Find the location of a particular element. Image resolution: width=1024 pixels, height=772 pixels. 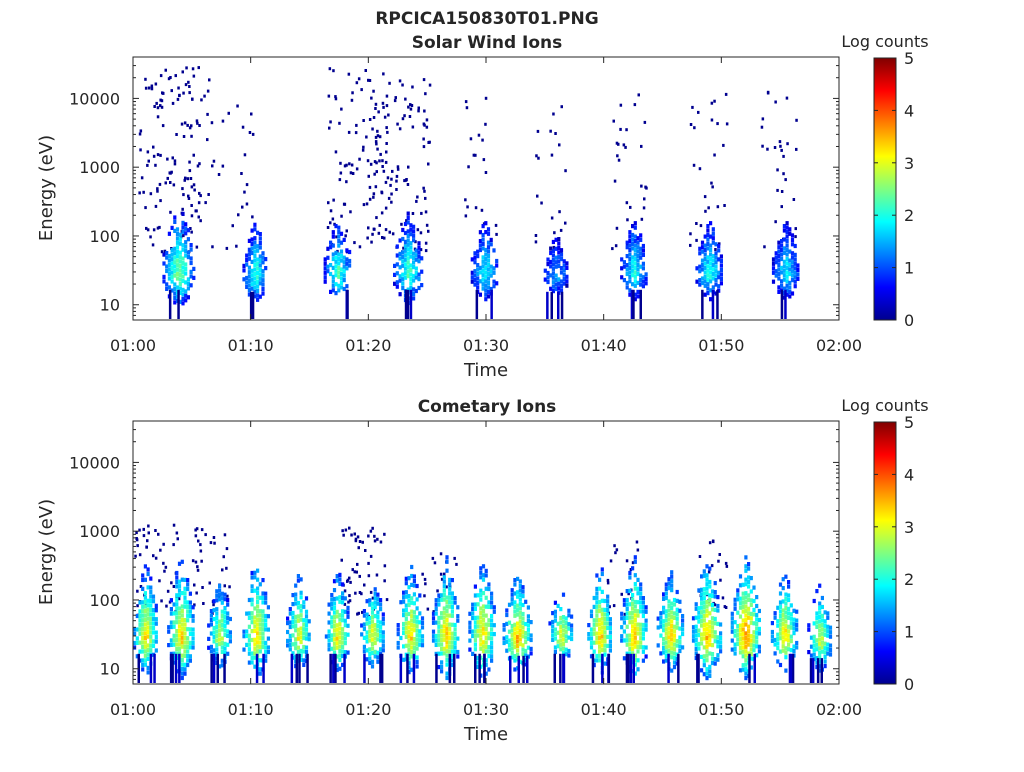

colorbar-gradient is located at coordinates (885, 553).